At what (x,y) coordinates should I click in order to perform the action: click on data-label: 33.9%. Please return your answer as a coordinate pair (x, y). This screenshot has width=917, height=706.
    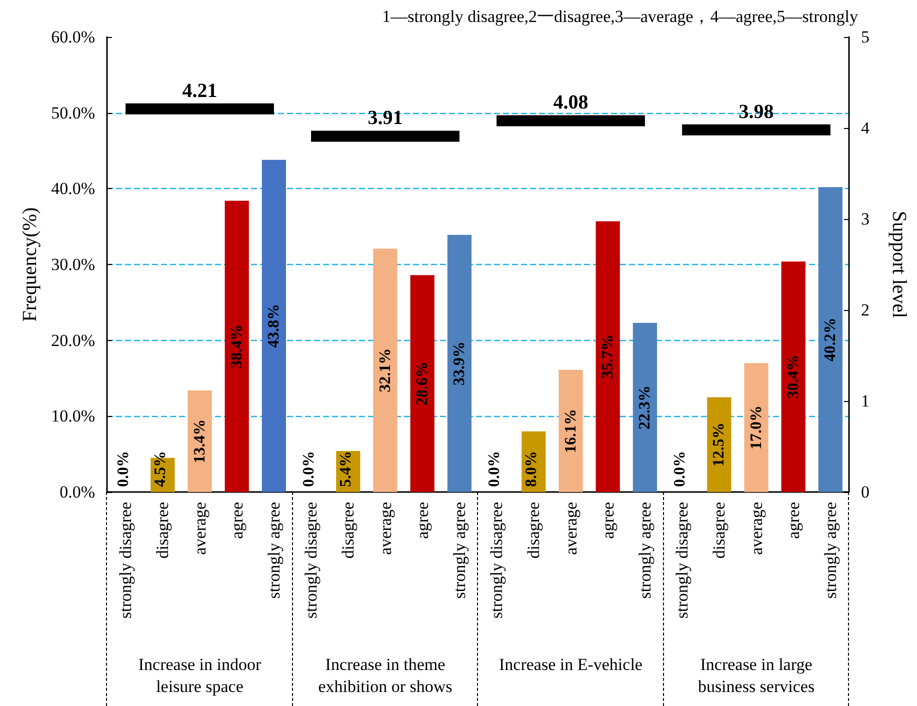
    Looking at the image, I should click on (459, 363).